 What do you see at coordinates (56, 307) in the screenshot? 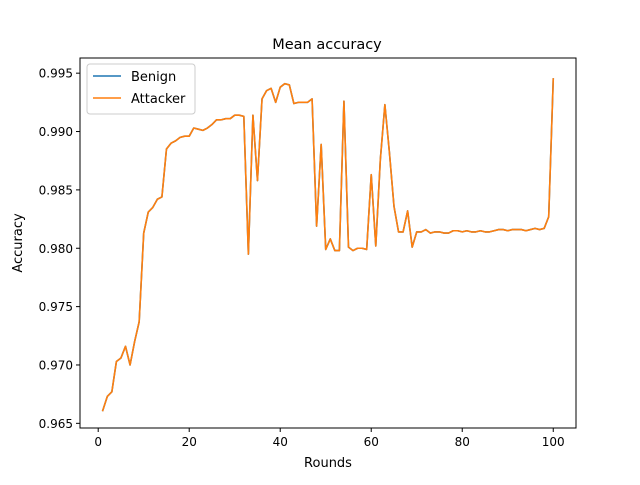
I see `y-tick-label: 0.975` at bounding box center [56, 307].